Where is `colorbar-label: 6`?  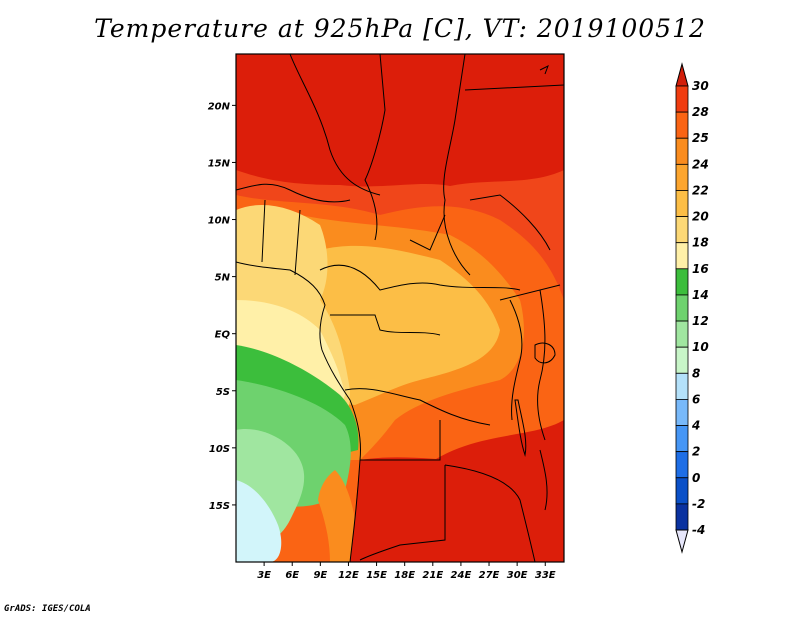 colorbar-label: 6 is located at coordinates (696, 399).